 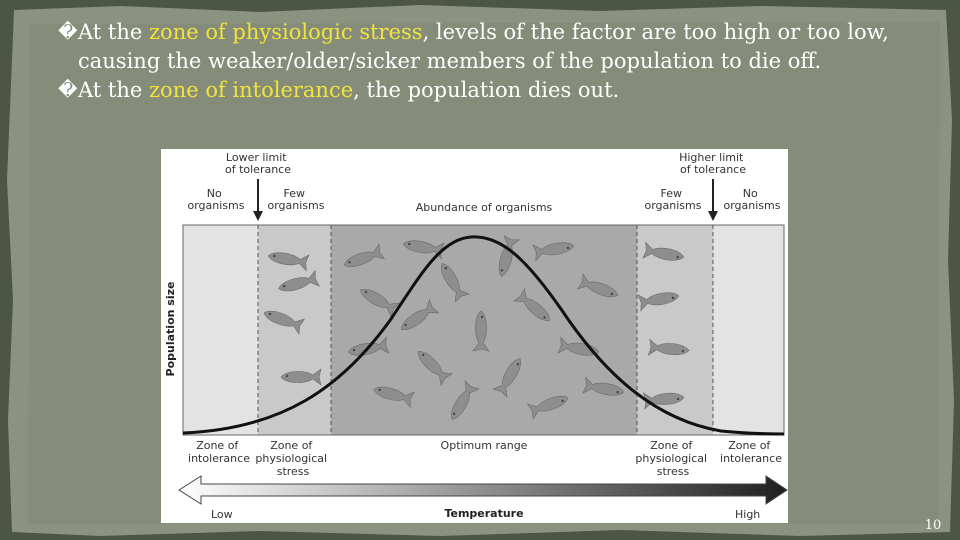 I want to click on zone-intolerance-right-label: Zone of intolerance, so click(x=751, y=452).